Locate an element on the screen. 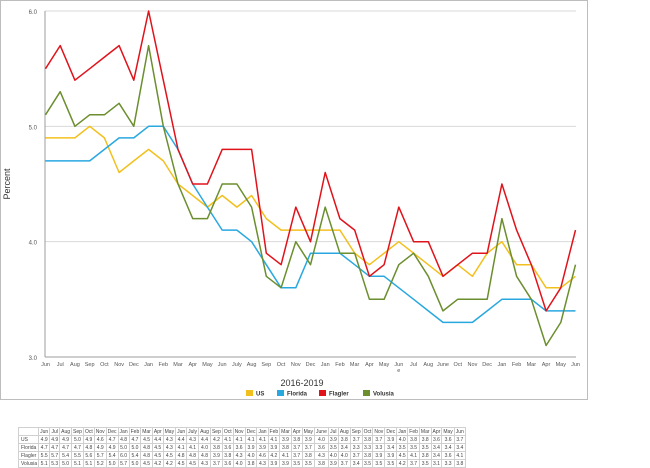 The width and height of the screenshot is (650, 468). x-tick-label: Jul is located at coordinates (413, 365).